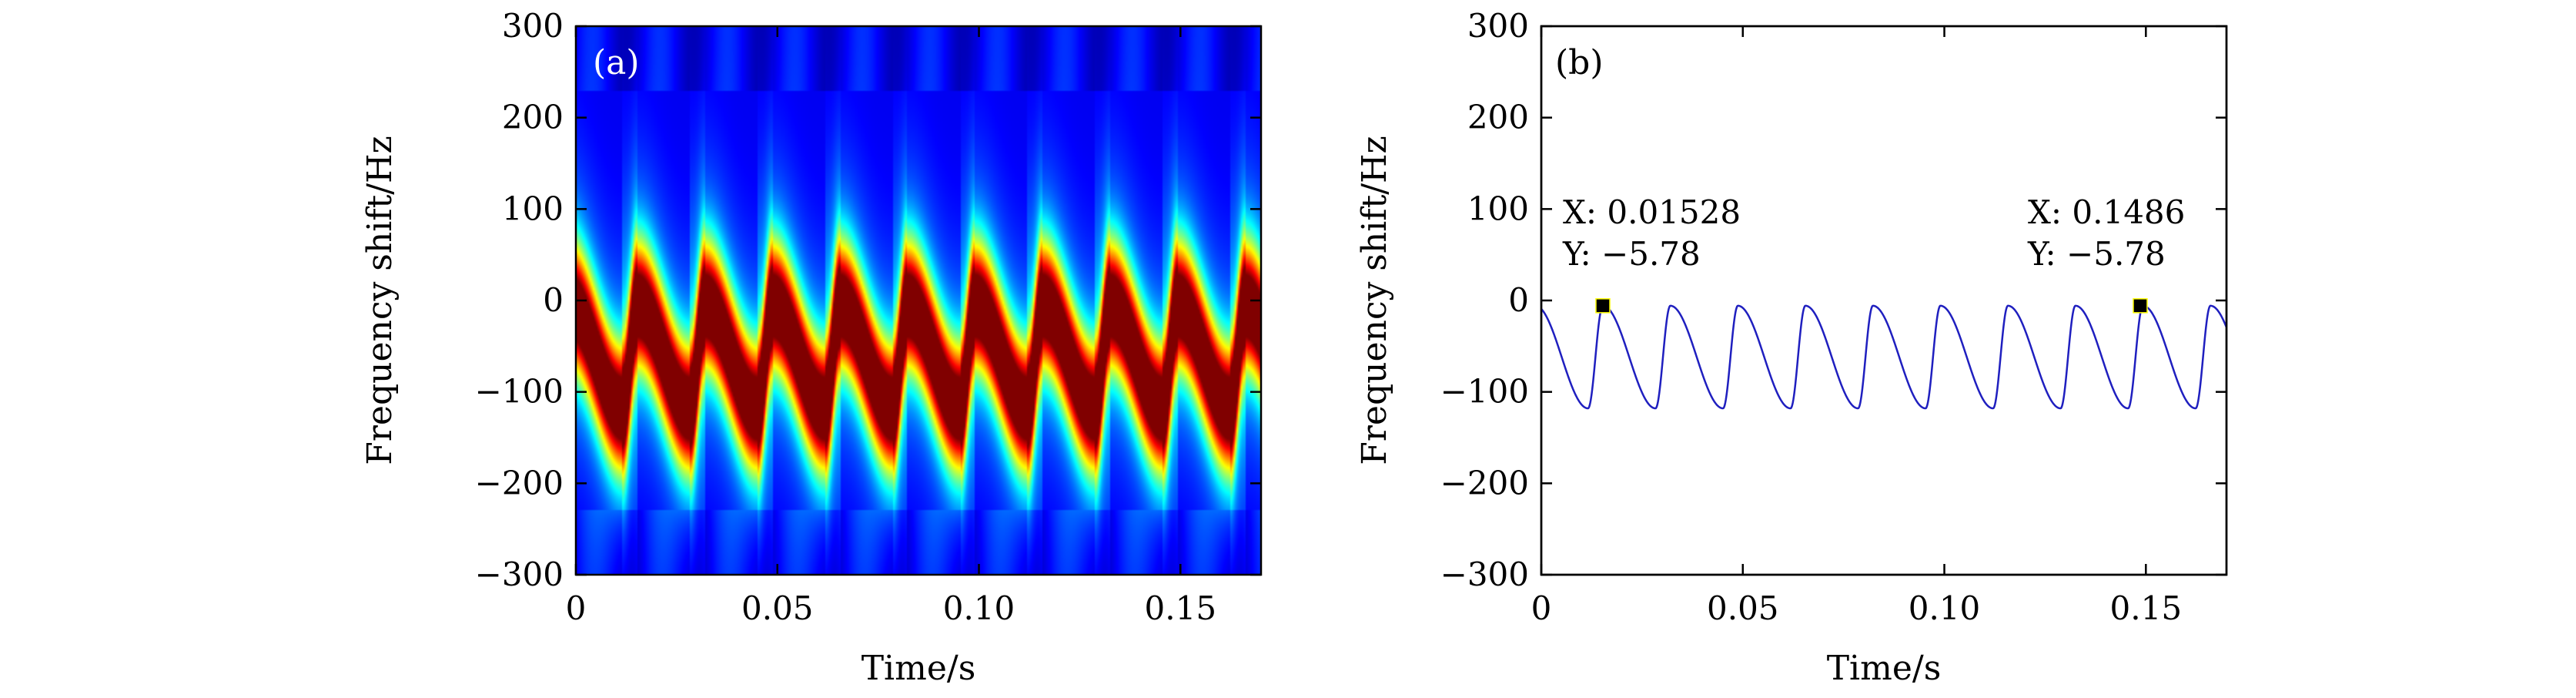 The width and height of the screenshot is (2576, 698). Describe the element at coordinates (1874, 253) in the screenshot. I see `datatips: X: 0.01528 Y: −5.78 X: 0.1486 Y: −5.78` at that location.